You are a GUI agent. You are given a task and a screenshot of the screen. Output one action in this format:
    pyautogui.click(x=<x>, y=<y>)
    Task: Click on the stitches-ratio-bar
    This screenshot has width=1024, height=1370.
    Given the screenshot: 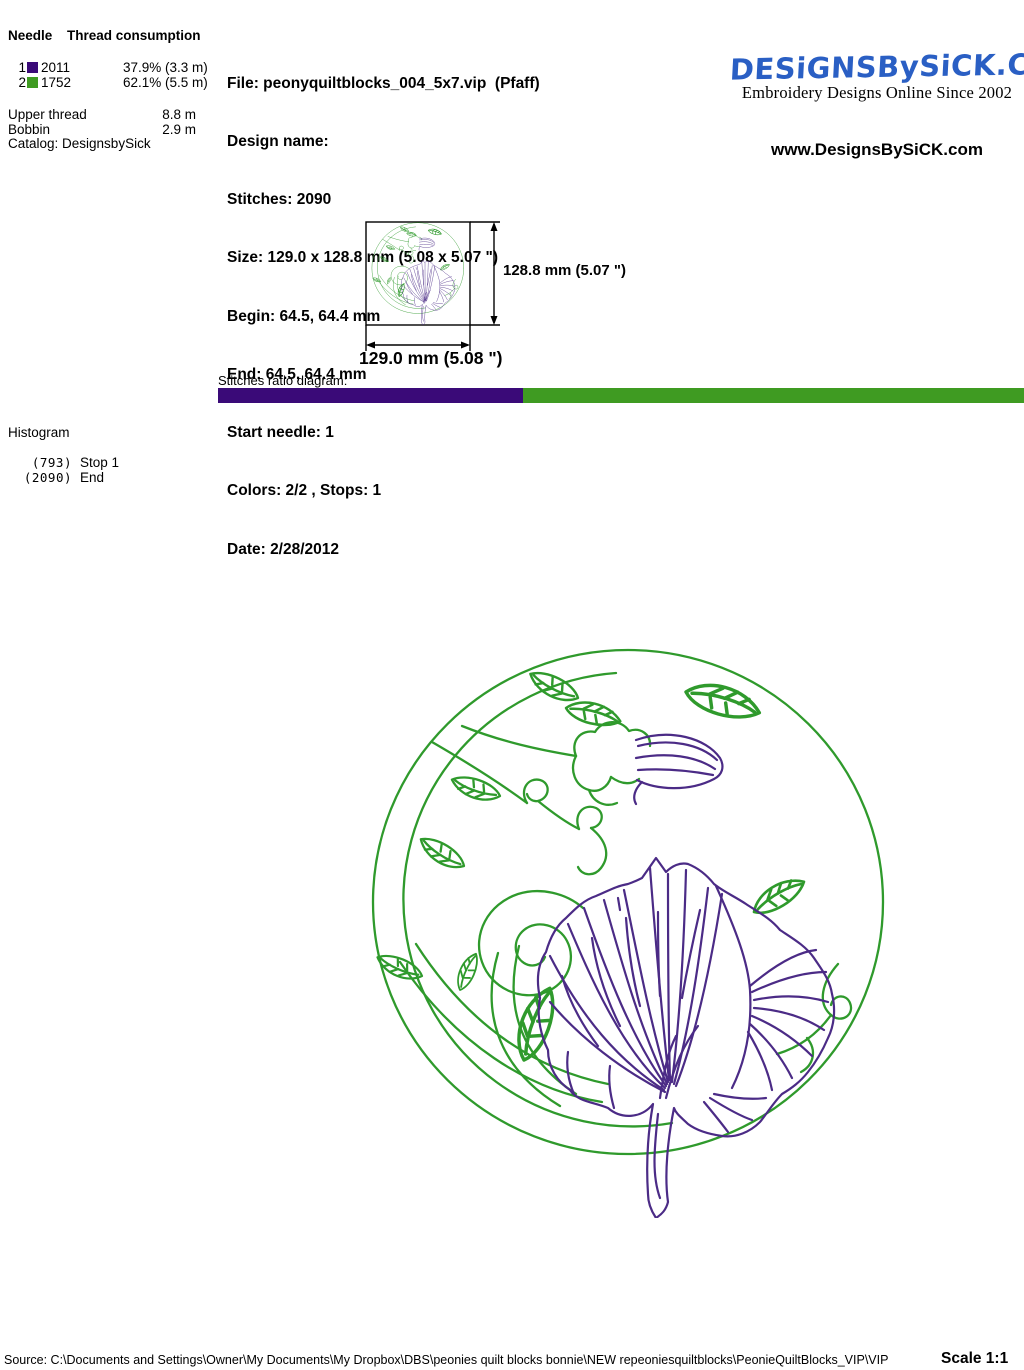 What is the action you would take?
    pyautogui.click(x=621, y=395)
    